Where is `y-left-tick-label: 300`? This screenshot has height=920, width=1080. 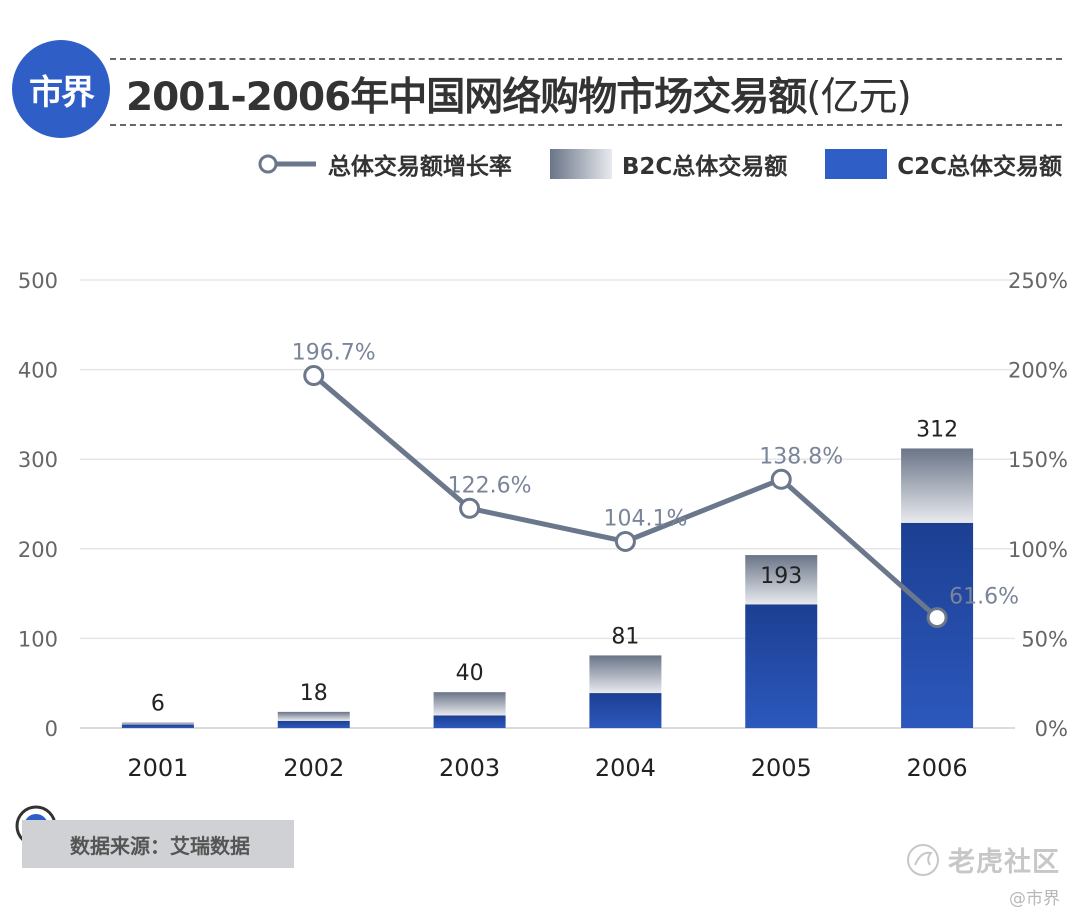 y-left-tick-label: 300 is located at coordinates (38, 460).